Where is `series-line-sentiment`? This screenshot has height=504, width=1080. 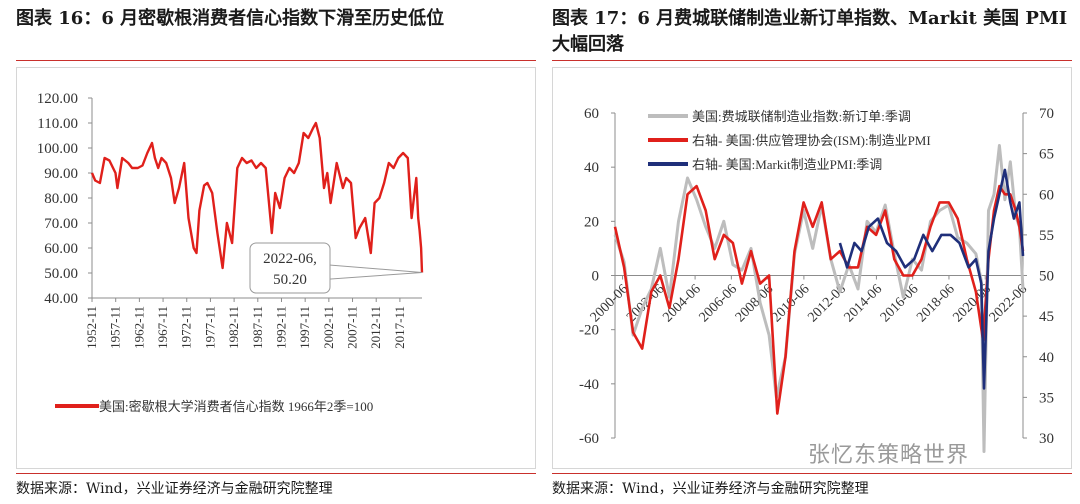 series-line-sentiment is located at coordinates (257, 197).